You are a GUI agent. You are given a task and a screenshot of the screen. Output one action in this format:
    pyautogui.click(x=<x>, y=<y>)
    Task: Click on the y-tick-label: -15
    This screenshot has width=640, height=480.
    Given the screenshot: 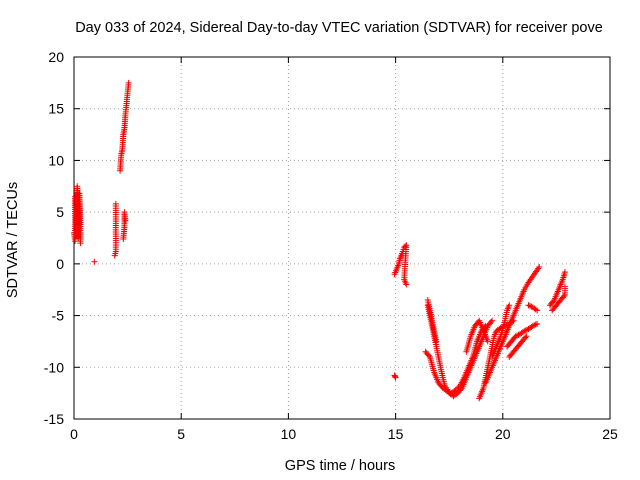 What is the action you would take?
    pyautogui.click(x=54, y=419)
    